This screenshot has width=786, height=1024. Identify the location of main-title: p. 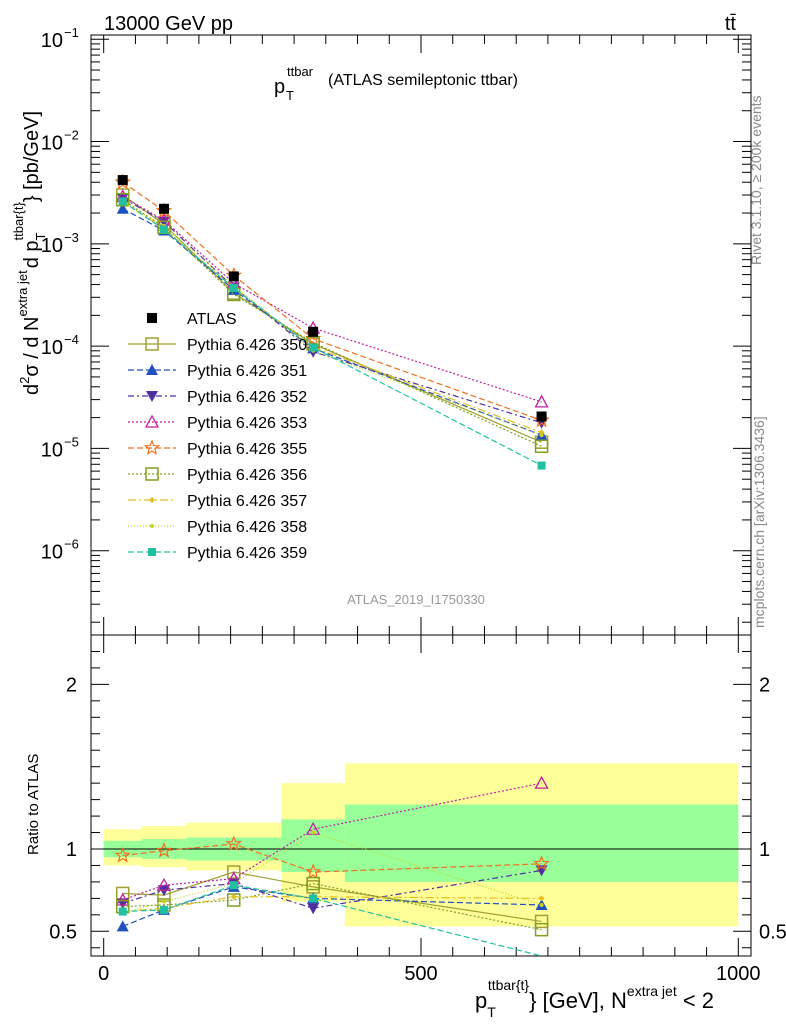
(279, 87).